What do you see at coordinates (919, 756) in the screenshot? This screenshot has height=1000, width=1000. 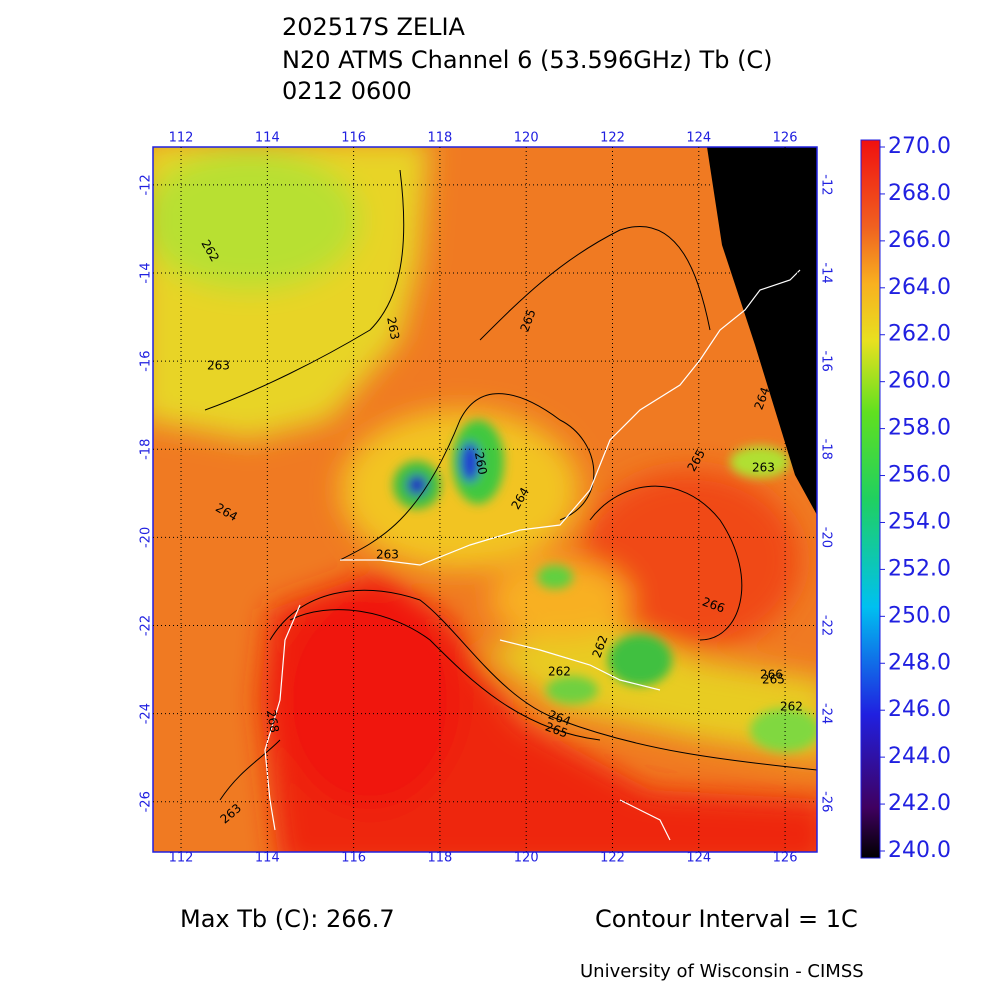 I see `colorbar-label: 244.0` at bounding box center [919, 756].